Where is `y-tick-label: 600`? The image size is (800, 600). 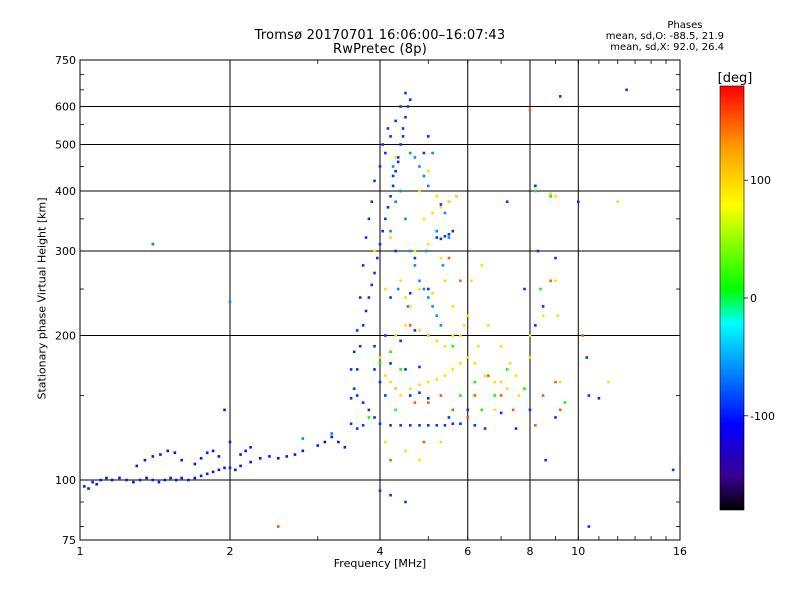 y-tick-label: 600 is located at coordinates (65, 107).